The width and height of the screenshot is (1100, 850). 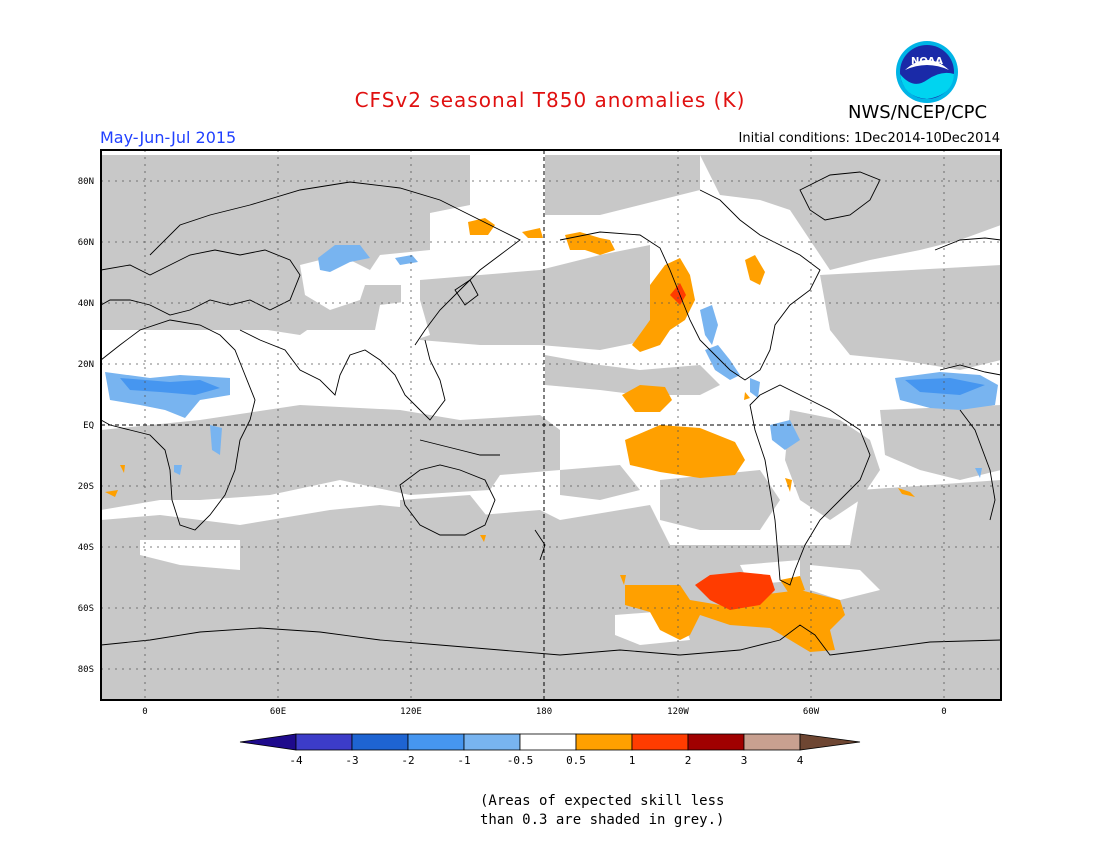 I want to click on svg-text: 60N, so click(x=86, y=243).